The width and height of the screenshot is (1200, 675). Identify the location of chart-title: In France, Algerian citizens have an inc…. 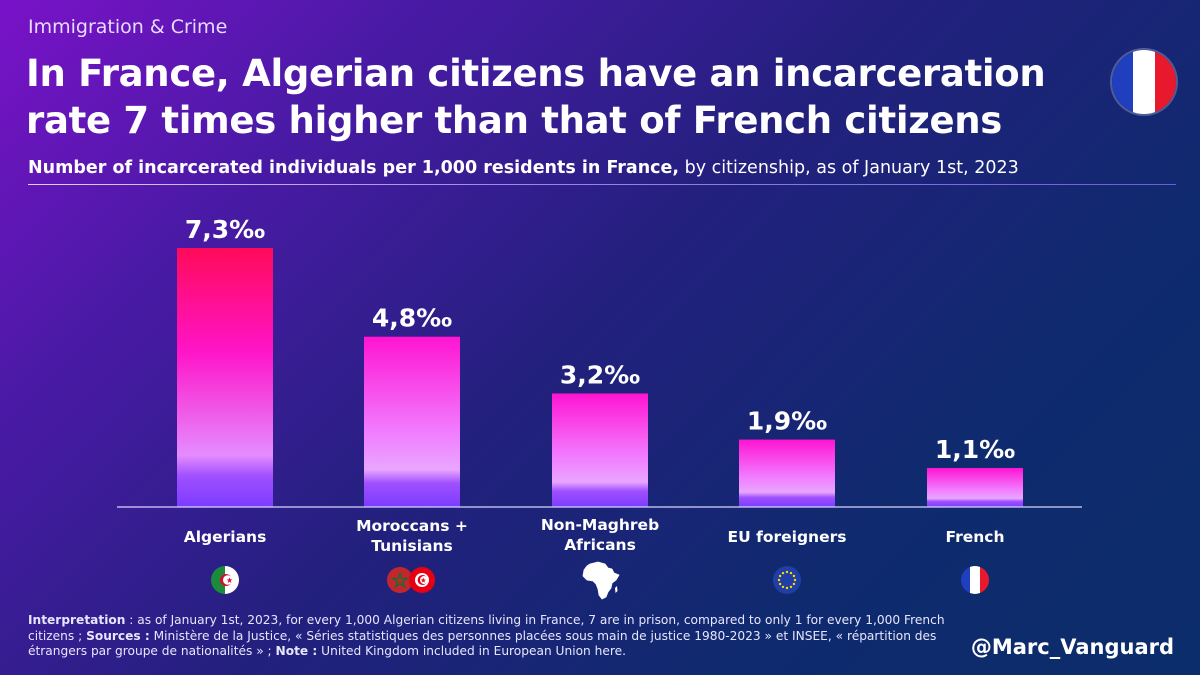
(536, 97).